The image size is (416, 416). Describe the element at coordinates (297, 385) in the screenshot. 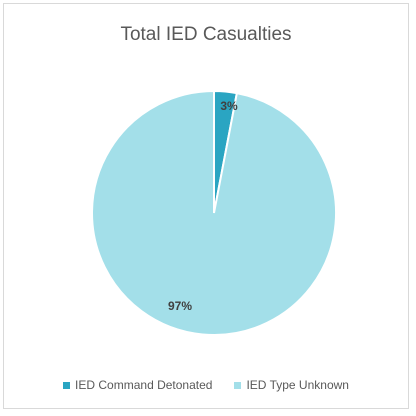

I see `legend-label: IED Type Unknown` at that location.